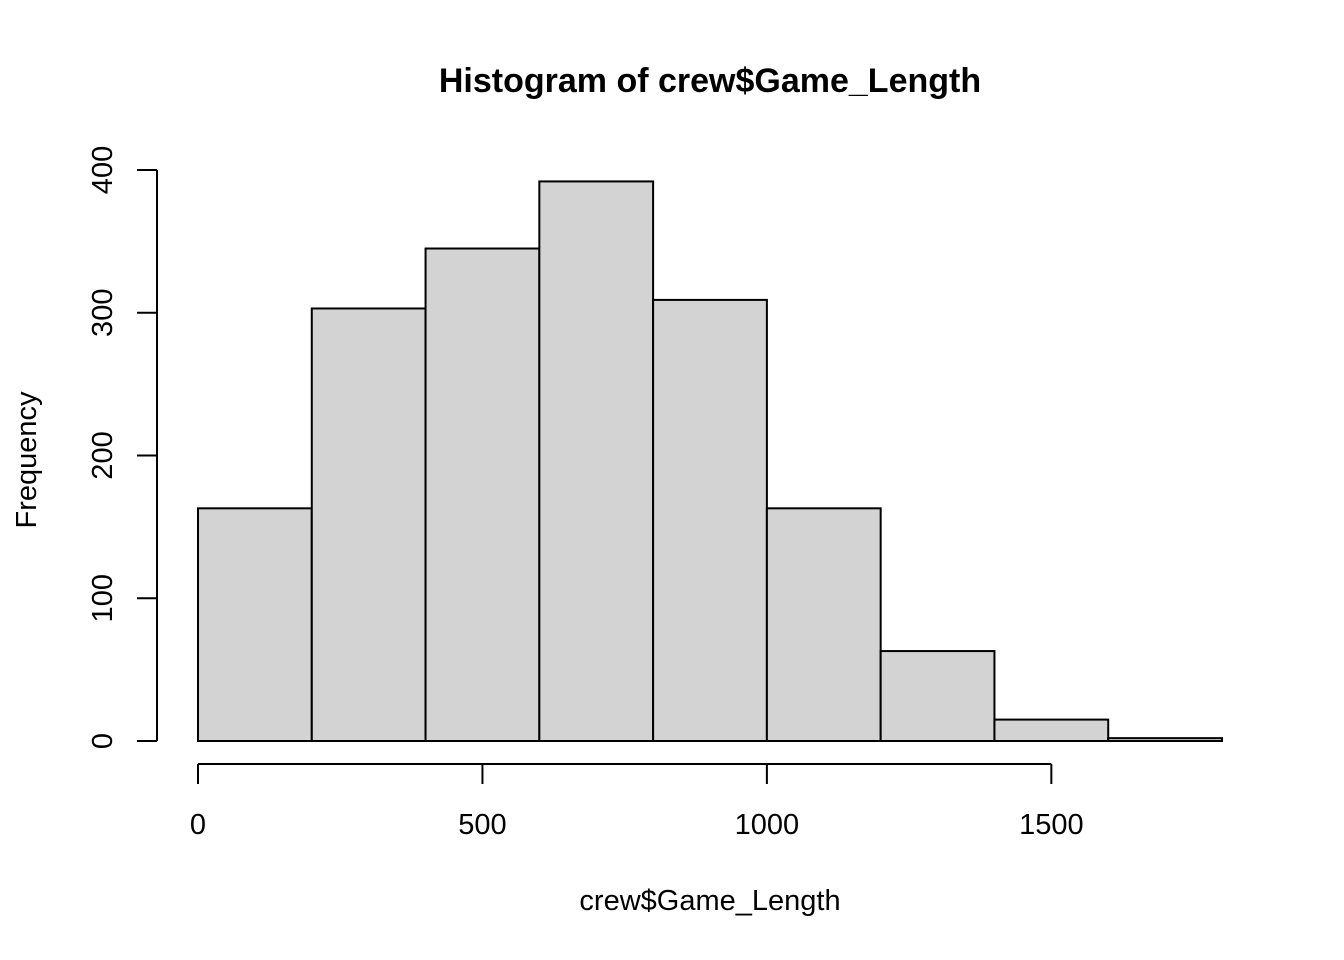 Image resolution: width=1344 pixels, height=960 pixels. What do you see at coordinates (709, 901) in the screenshot?
I see `x-axis-label: crew$Game_Length` at bounding box center [709, 901].